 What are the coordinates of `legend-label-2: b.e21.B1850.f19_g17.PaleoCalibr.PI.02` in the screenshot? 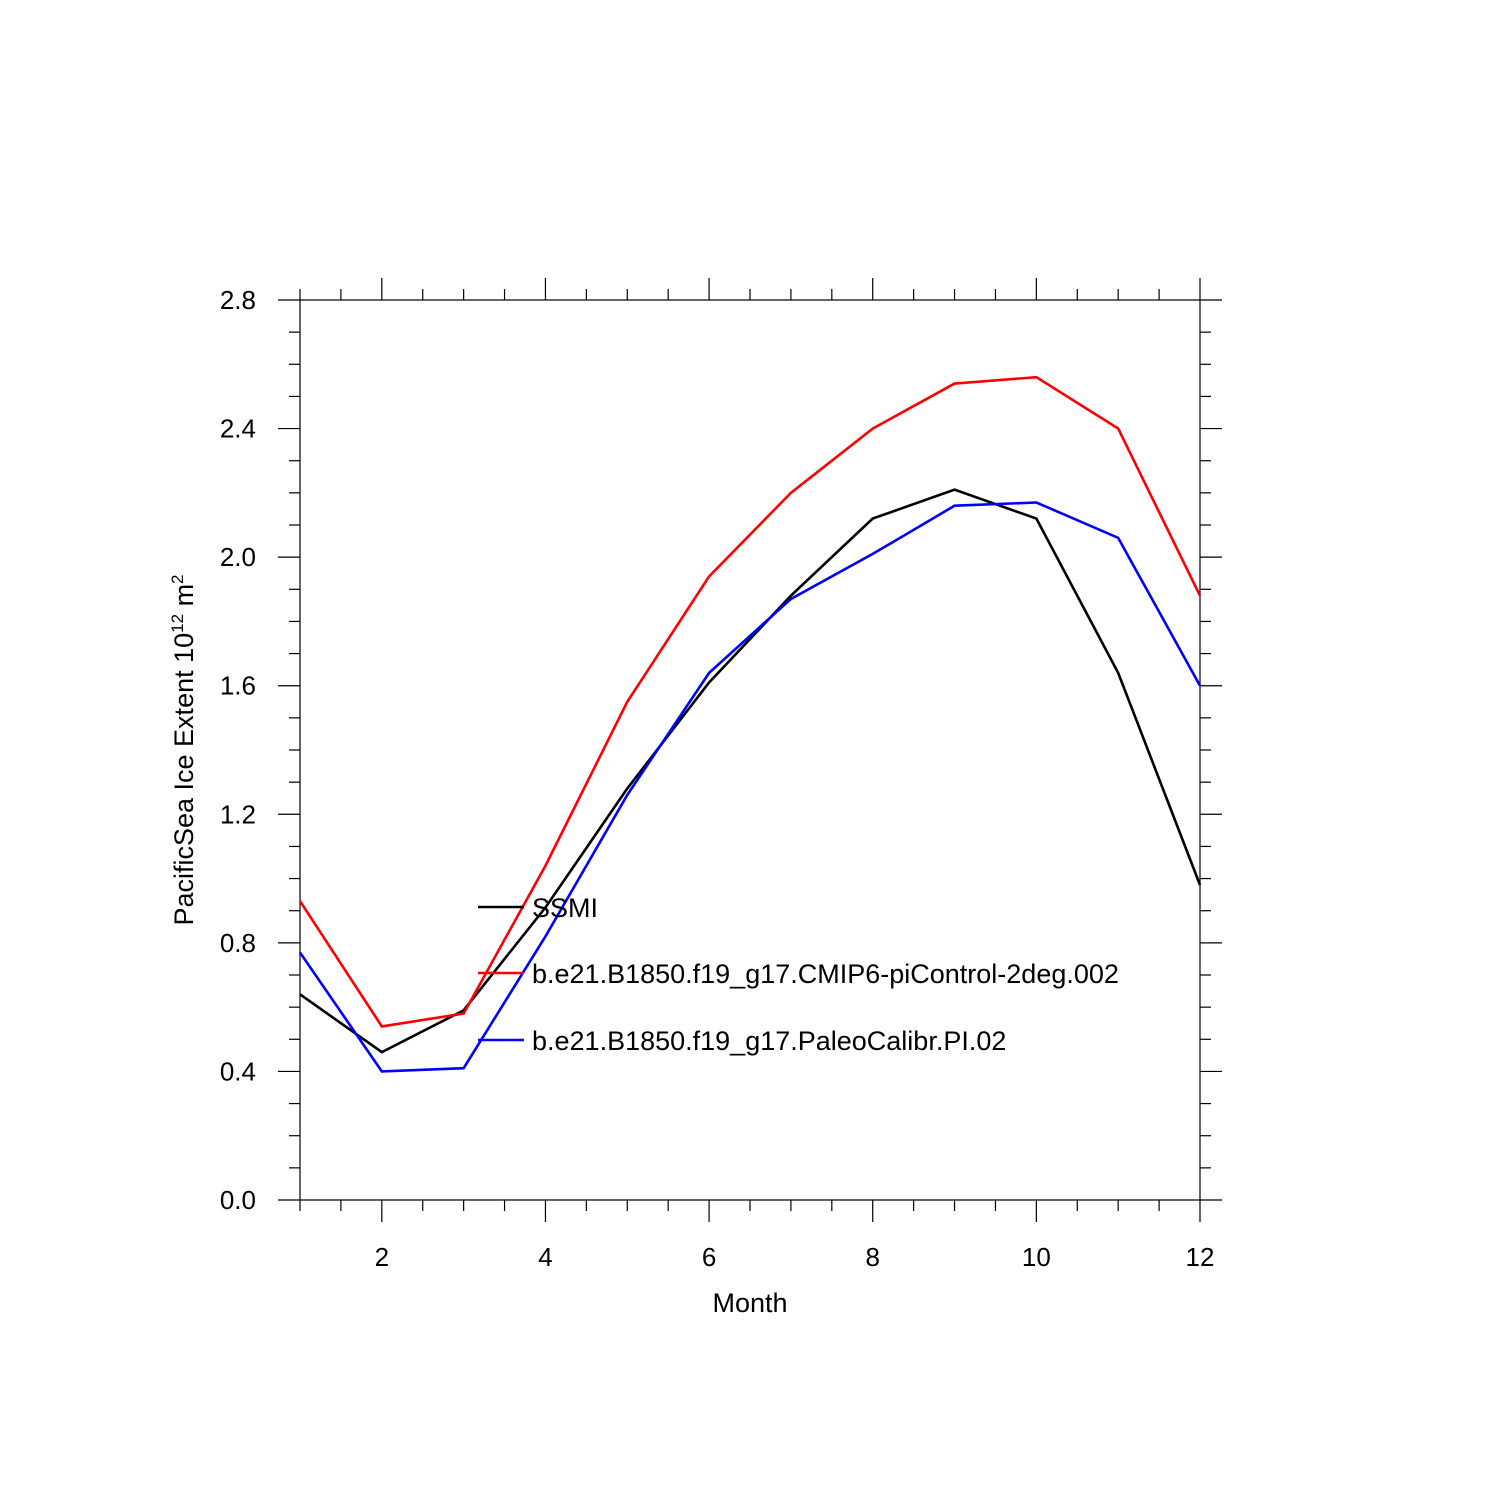 It's located at (769, 1041).